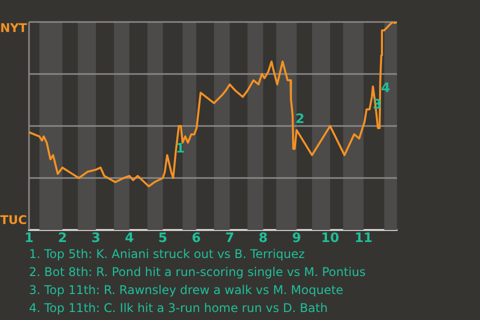 Image resolution: width=480 pixels, height=320 pixels. What do you see at coordinates (14, 28) in the screenshot?
I see `text: NYT` at bounding box center [14, 28].